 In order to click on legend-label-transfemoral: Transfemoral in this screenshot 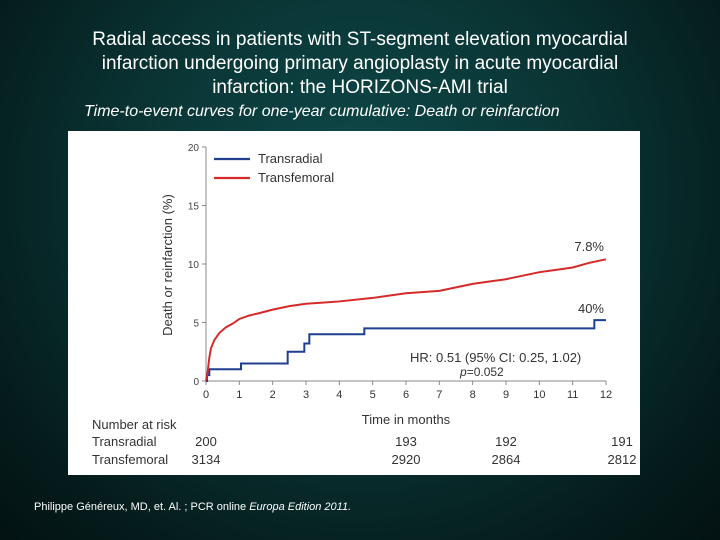, I will do `click(296, 177)`.